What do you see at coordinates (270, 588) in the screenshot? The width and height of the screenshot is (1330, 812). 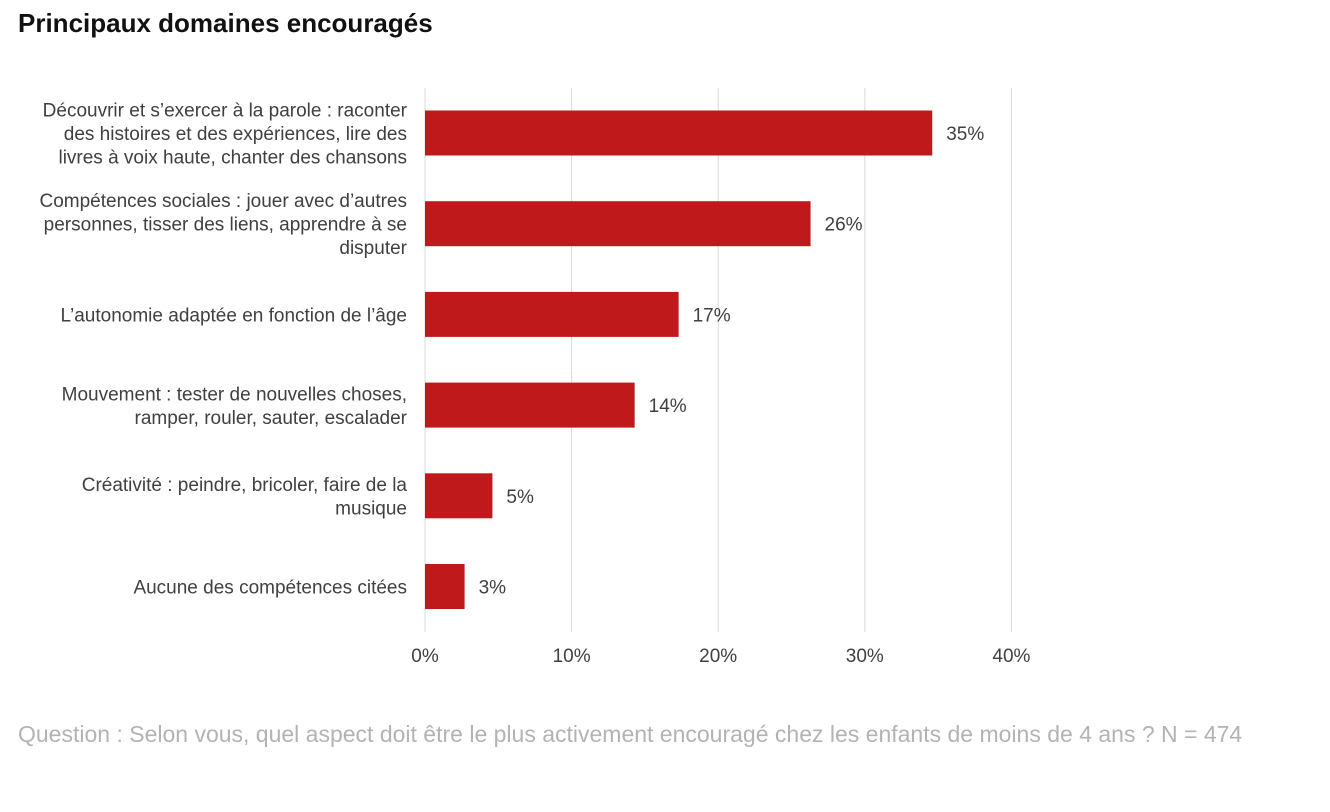 I see `category-label: Aucune des compétences citées` at bounding box center [270, 588].